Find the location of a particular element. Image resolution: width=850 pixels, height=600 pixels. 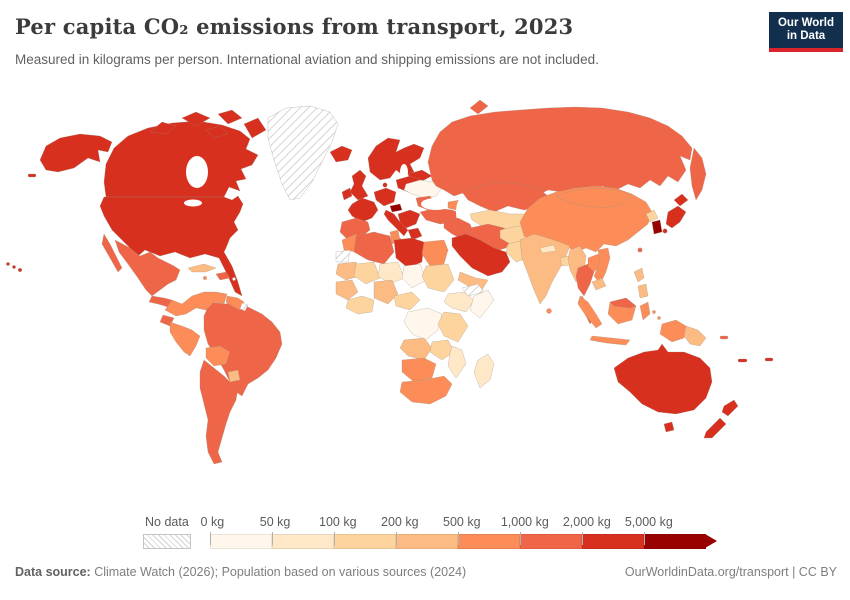

country-russia is located at coordinates (560, 151).